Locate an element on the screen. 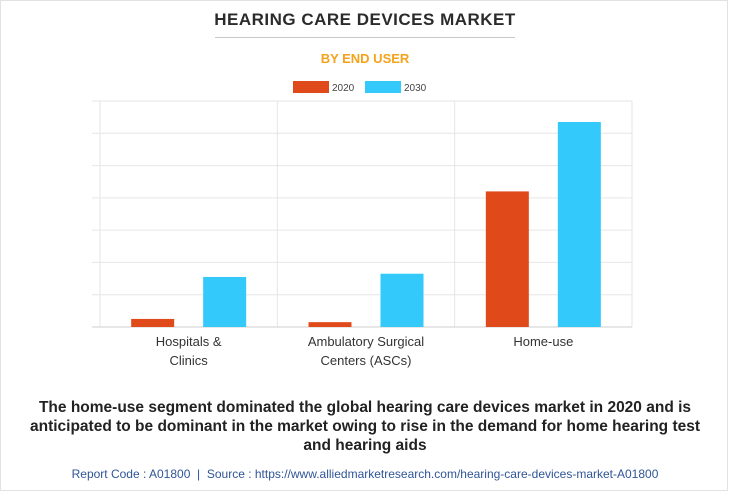 The height and width of the screenshot is (493, 730). category-label: Home-use is located at coordinates (543, 341).